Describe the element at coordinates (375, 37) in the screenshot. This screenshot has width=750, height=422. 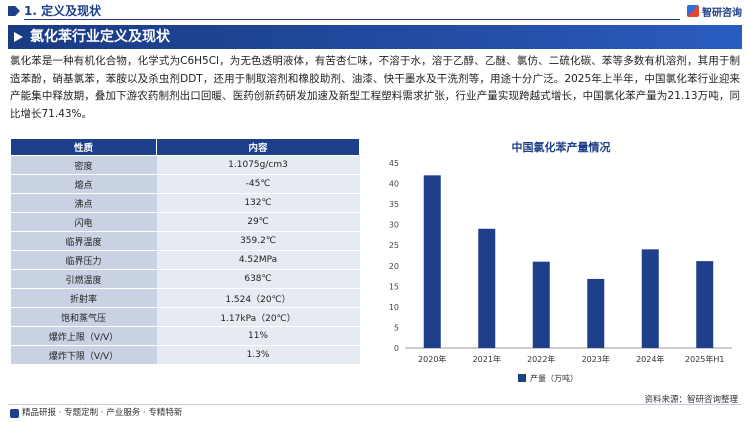
I see `title-banner: 氯化苯行业定义及现状` at that location.